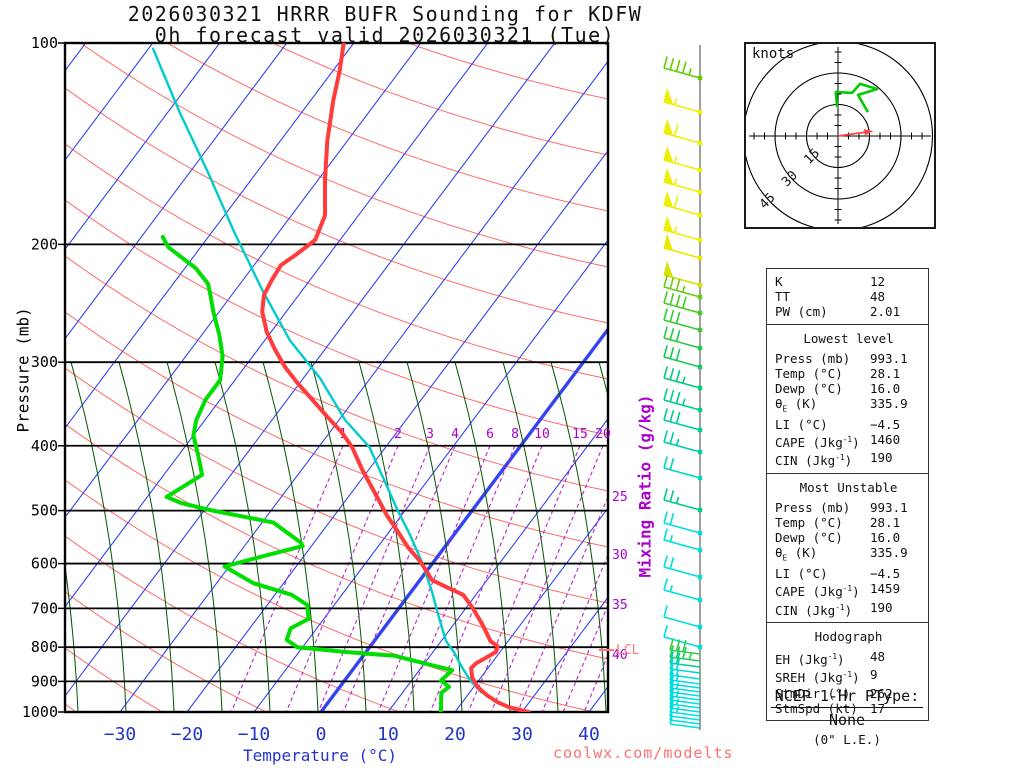 This screenshot has width=1024, height=768. Describe the element at coordinates (455, 734) in the screenshot. I see `temp-tick-label: 20` at that location.